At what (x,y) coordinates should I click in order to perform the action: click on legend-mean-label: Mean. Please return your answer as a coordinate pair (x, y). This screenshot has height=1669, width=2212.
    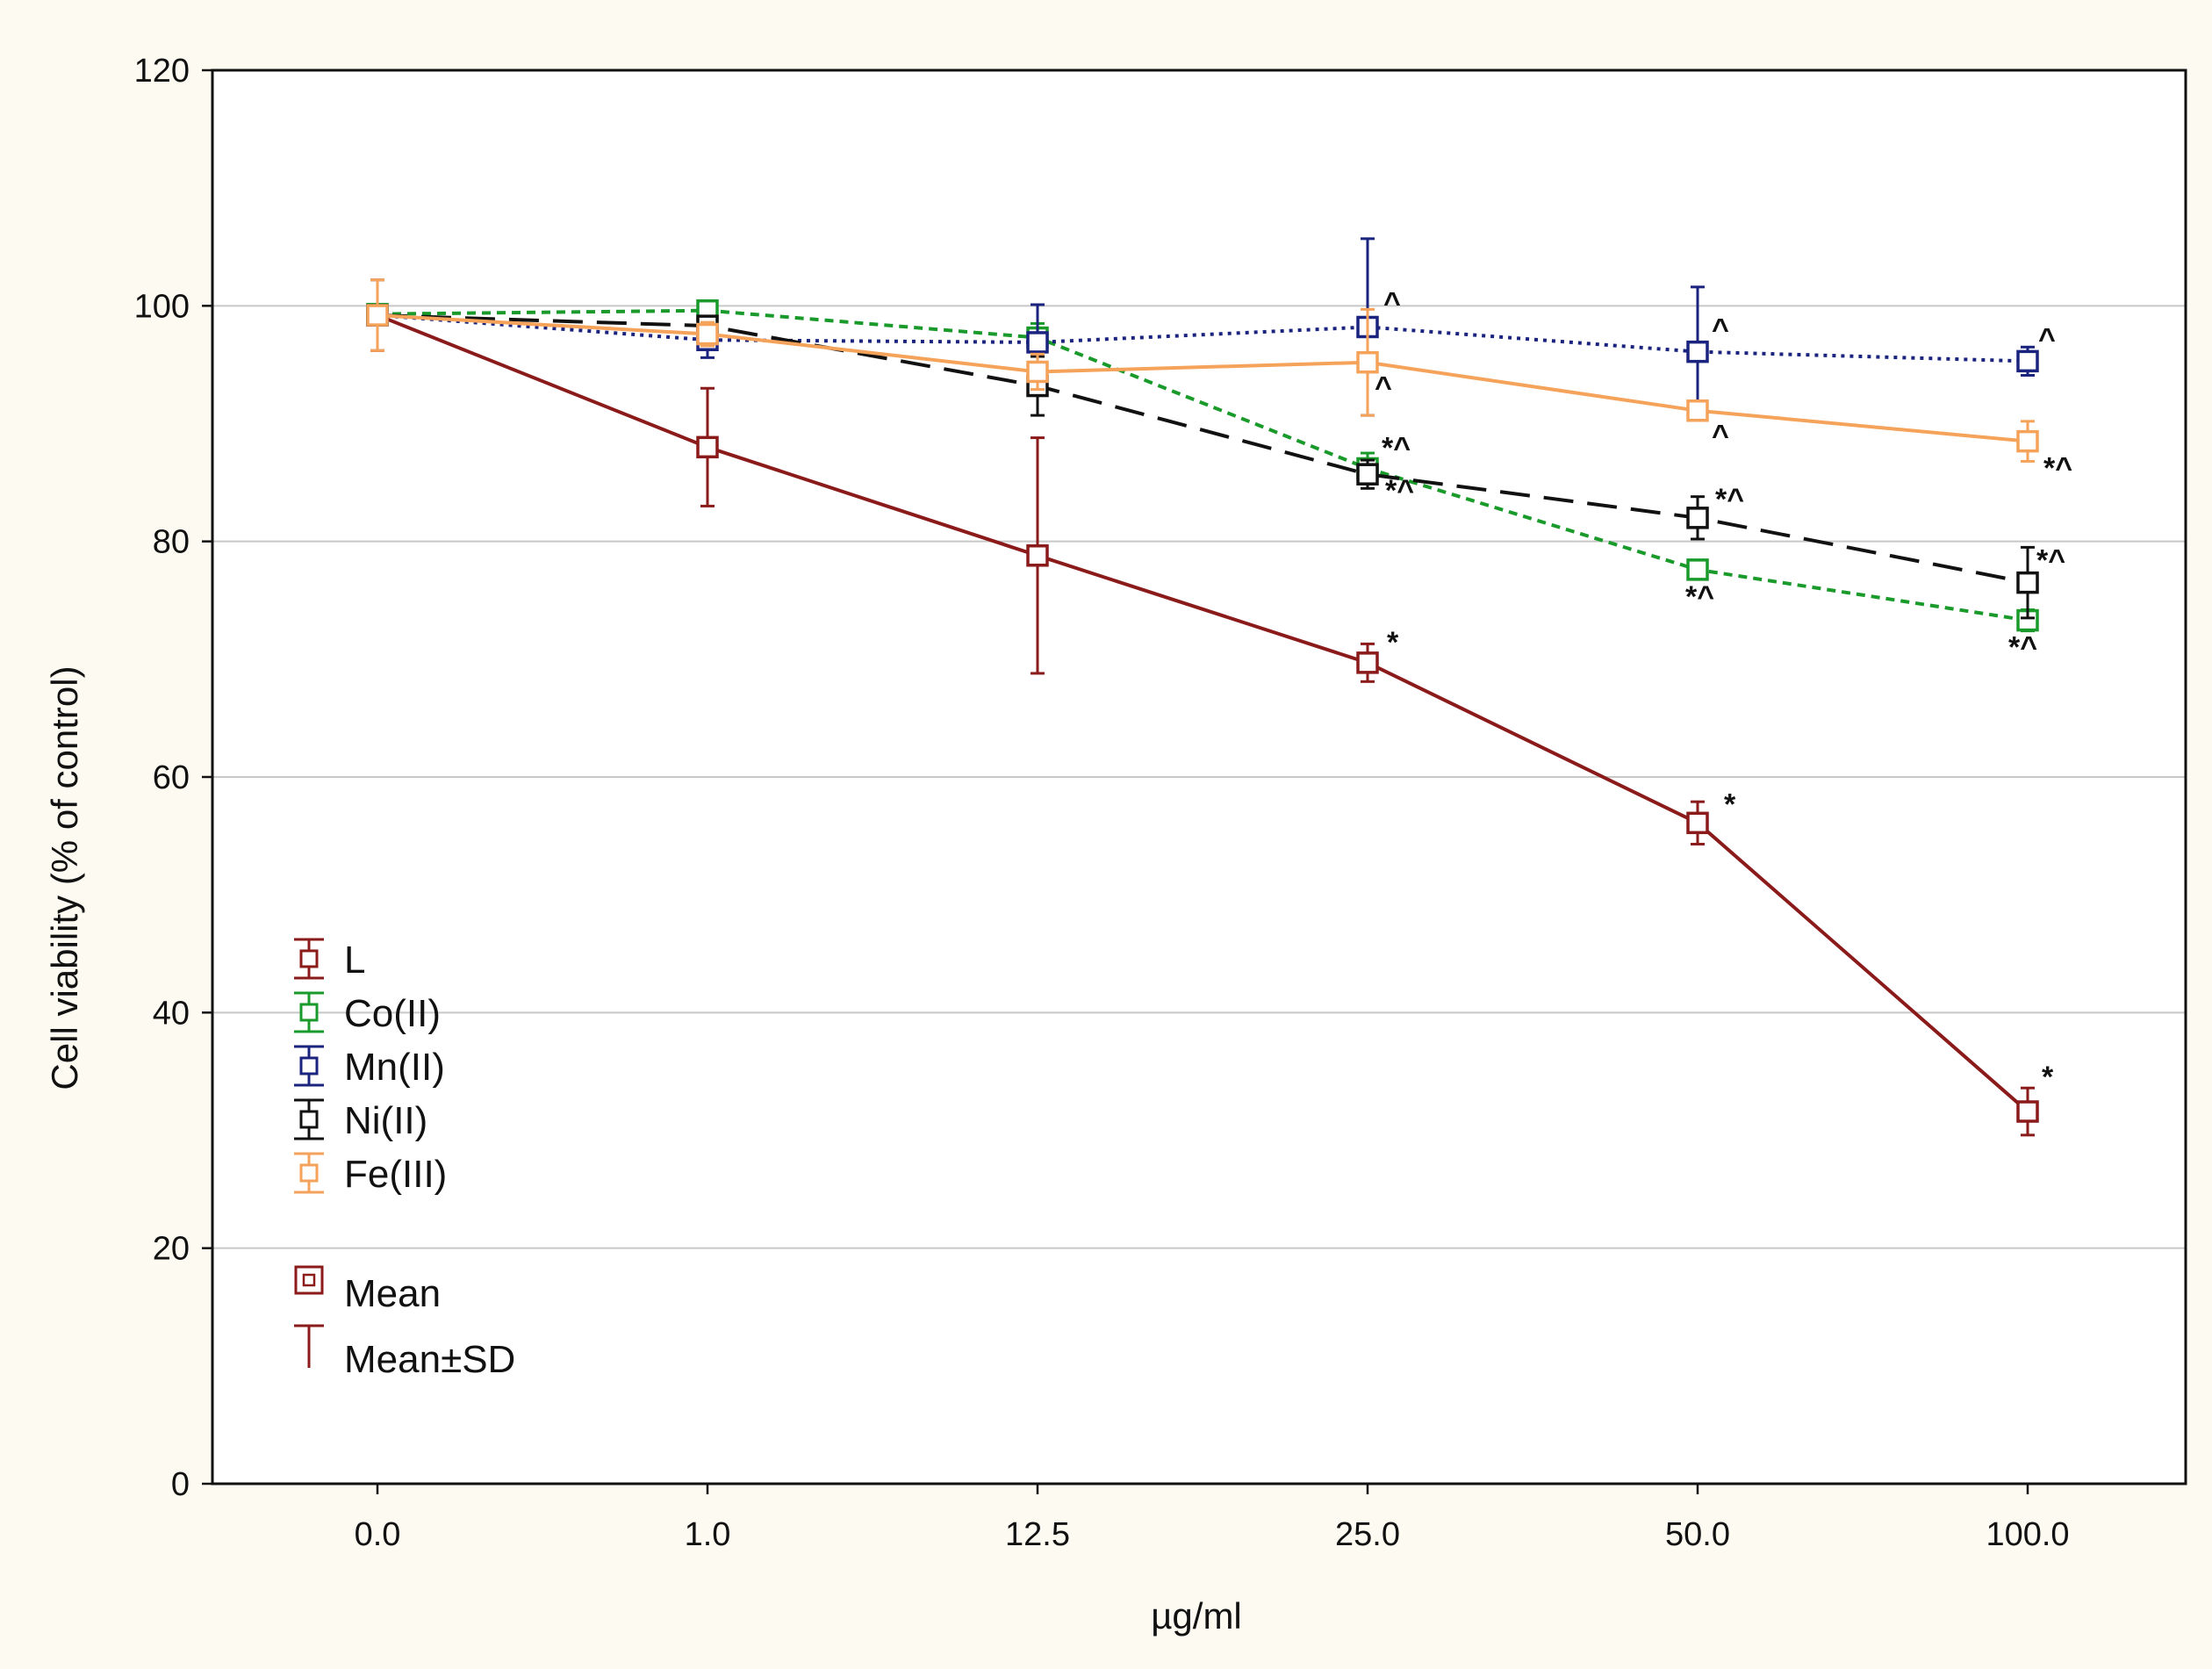
    Looking at the image, I should click on (392, 1293).